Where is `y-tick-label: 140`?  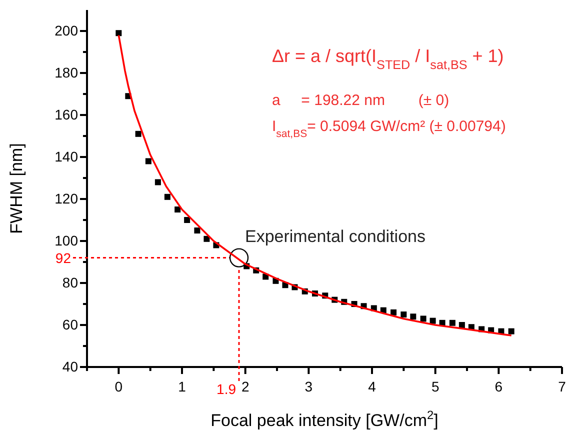
y-tick-label: 140 is located at coordinates (66, 156).